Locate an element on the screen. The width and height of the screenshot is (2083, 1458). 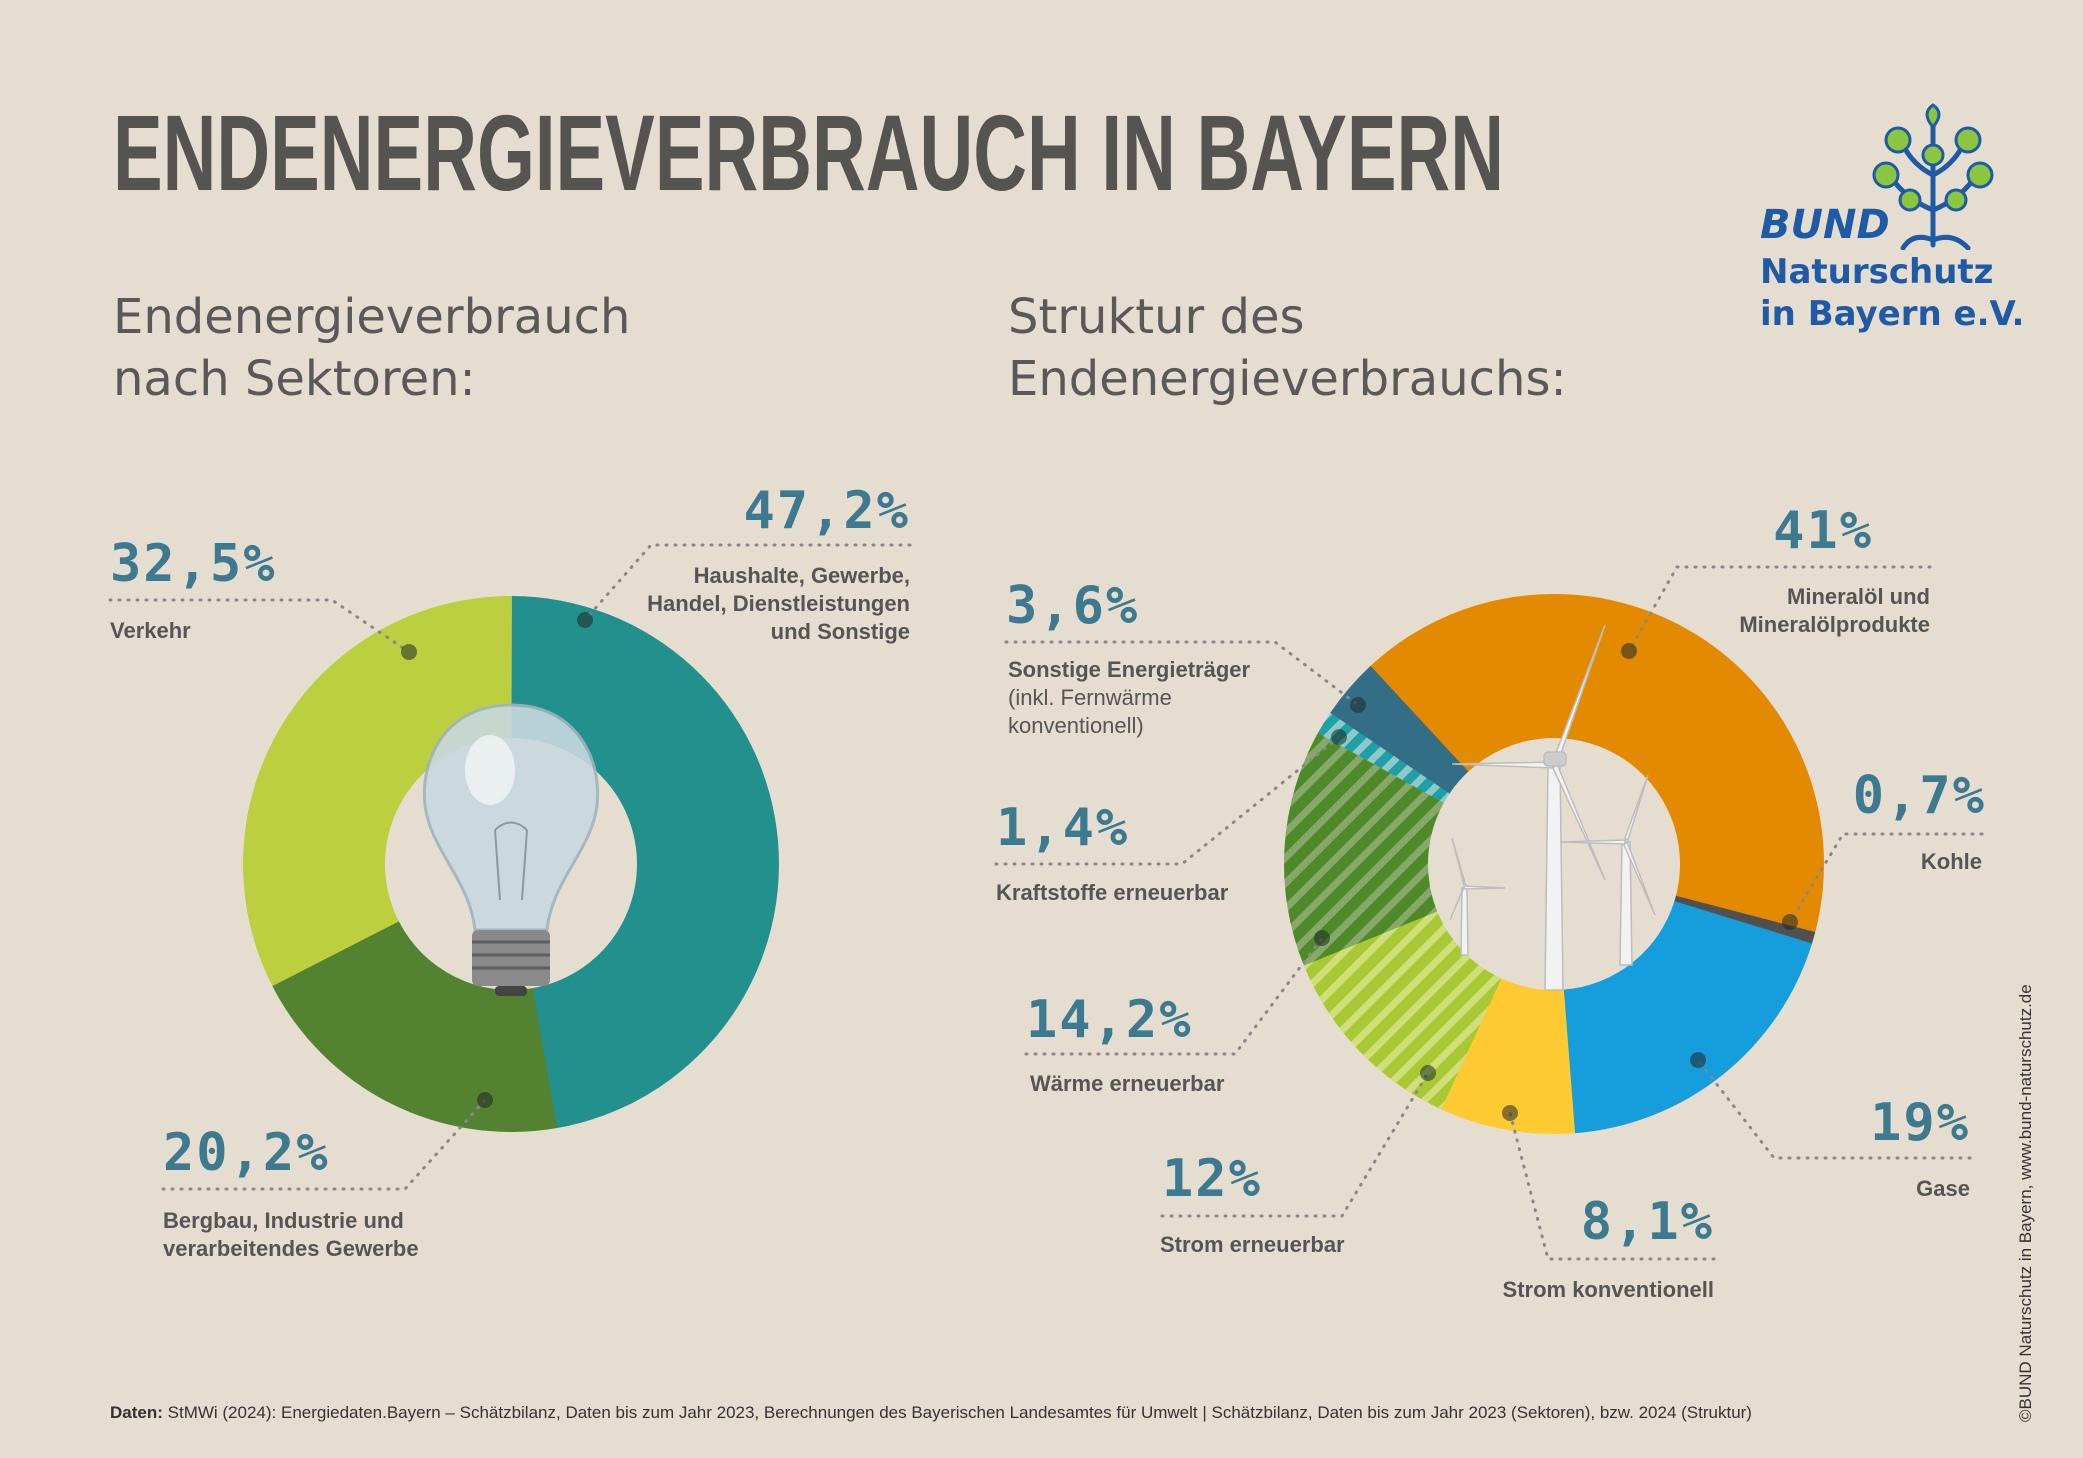
donut-slice-strom-erneuerbar is located at coordinates (1402, 1010).